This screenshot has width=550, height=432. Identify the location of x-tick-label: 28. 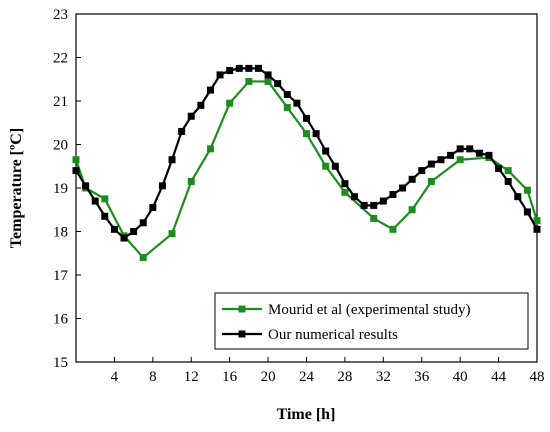
(344, 377).